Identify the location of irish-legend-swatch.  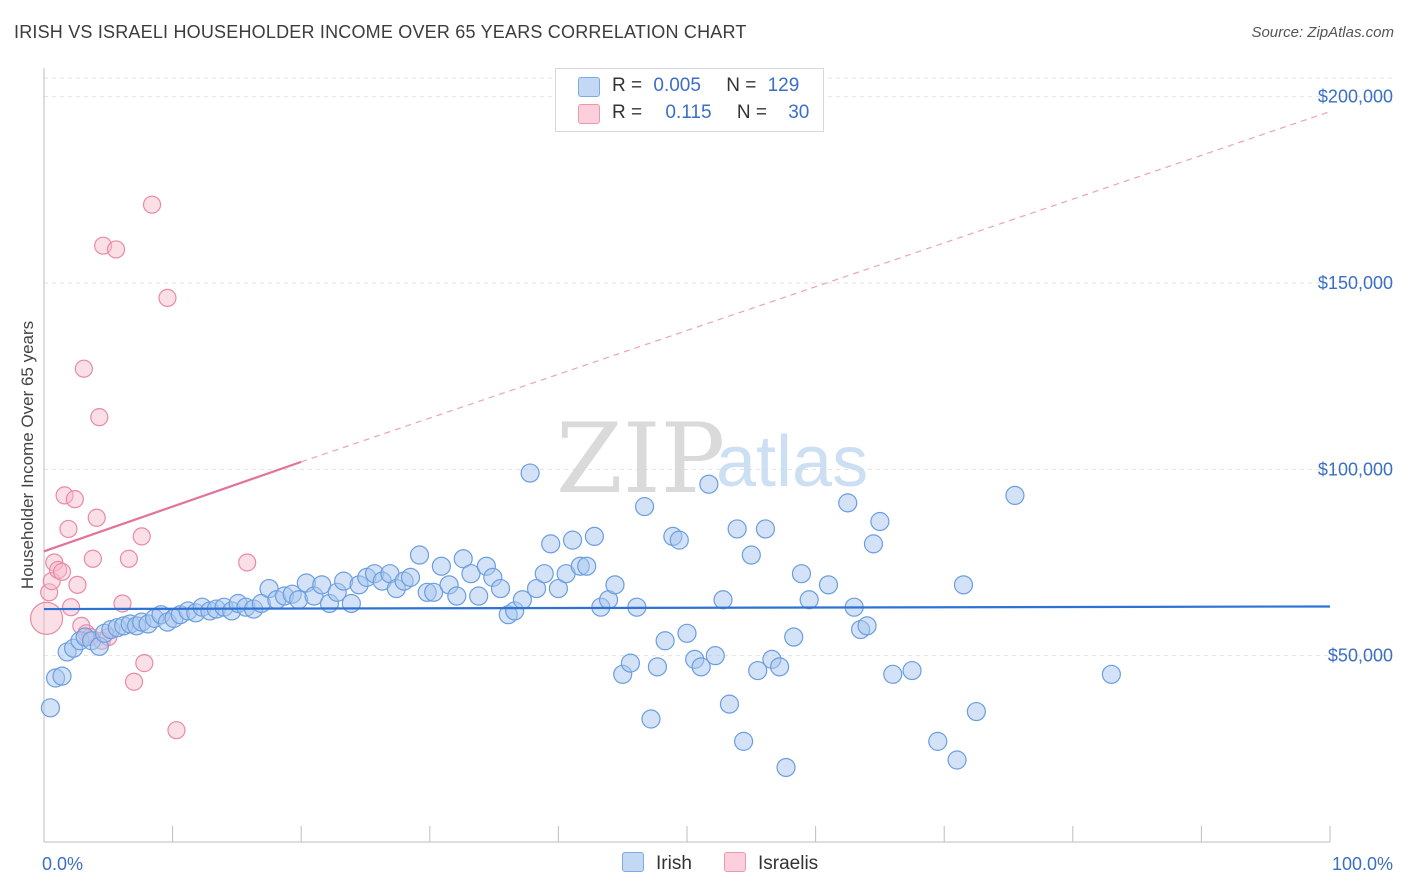
(633, 862).